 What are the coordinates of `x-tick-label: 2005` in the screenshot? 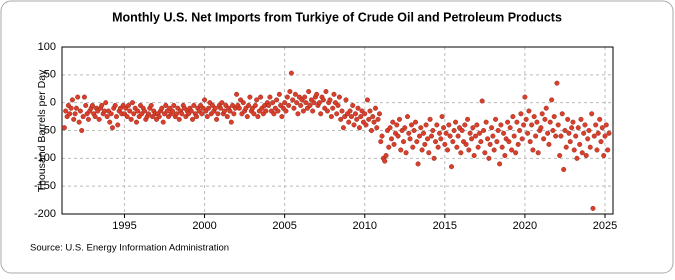 It's located at (284, 226).